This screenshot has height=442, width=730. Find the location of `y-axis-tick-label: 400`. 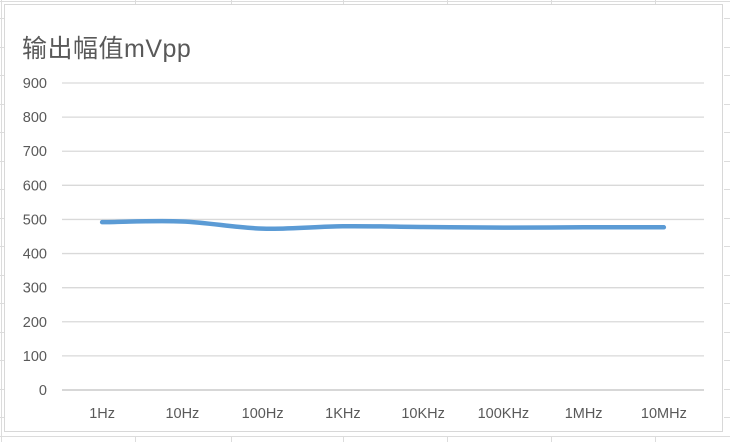

y-axis-tick-label: 400 is located at coordinates (35, 255).